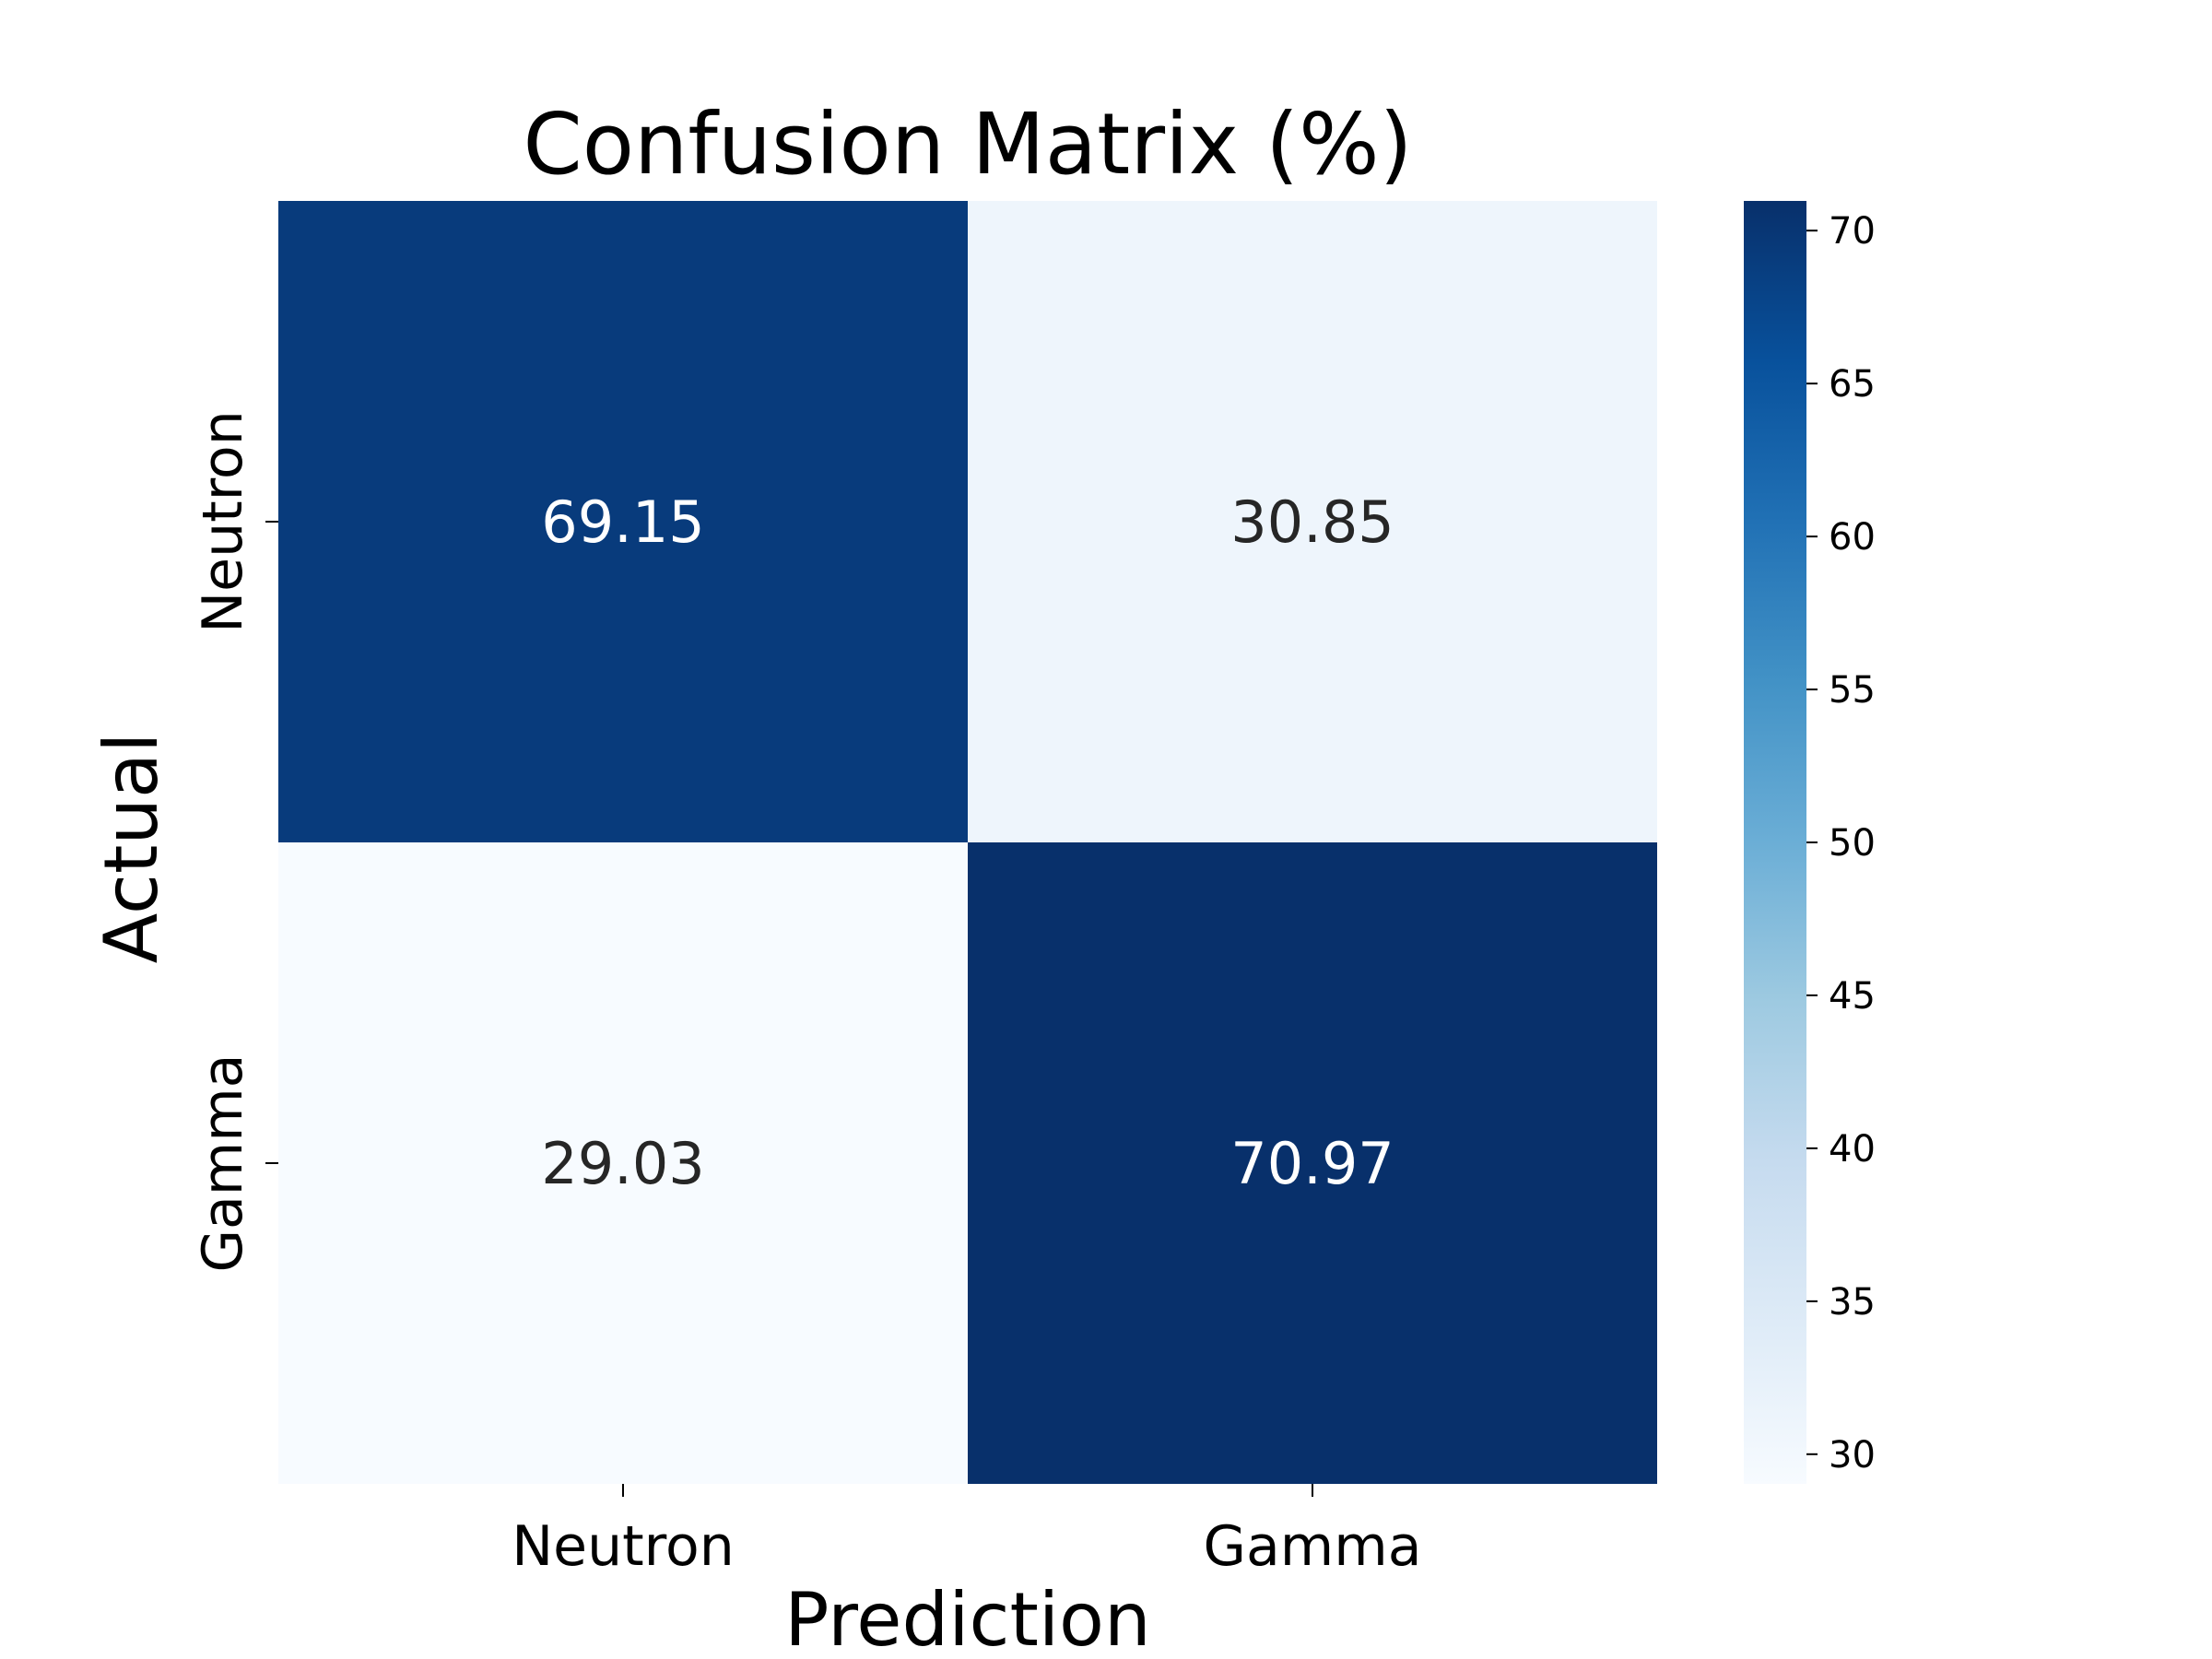 This screenshot has height=1659, width=2212. I want to click on colorbar-tick-label: 45, so click(1852, 996).